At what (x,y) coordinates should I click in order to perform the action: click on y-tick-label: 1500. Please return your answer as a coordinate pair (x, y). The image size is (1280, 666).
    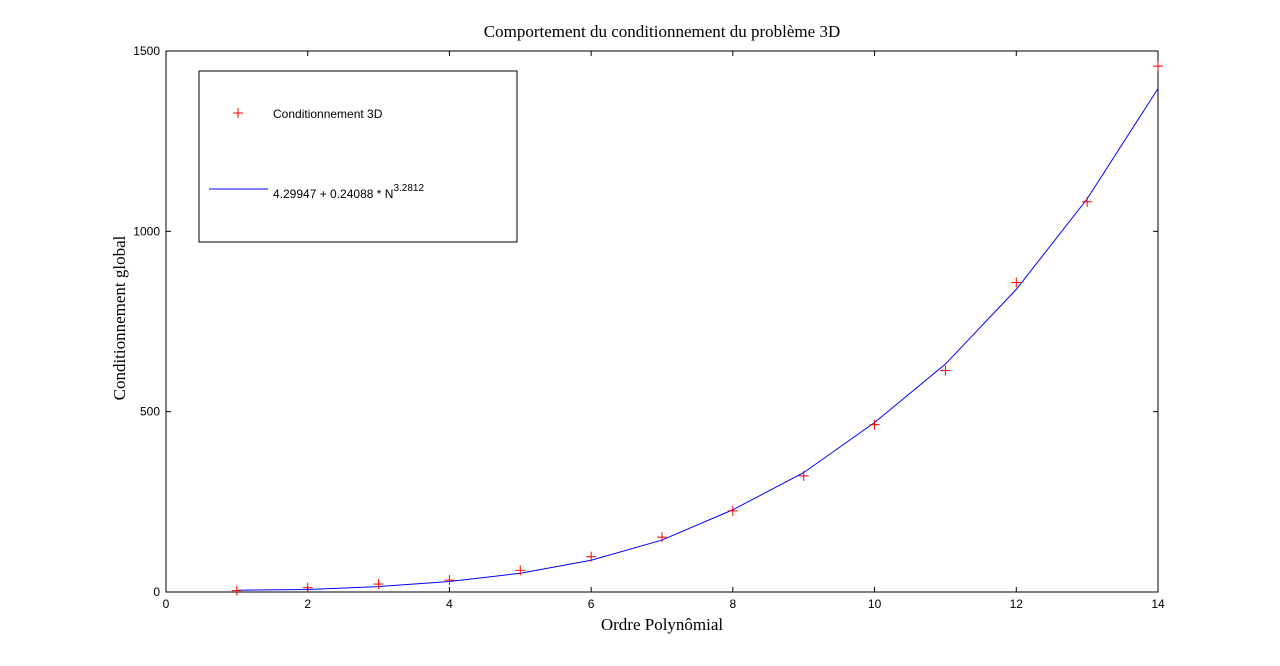
    Looking at the image, I should click on (146, 51).